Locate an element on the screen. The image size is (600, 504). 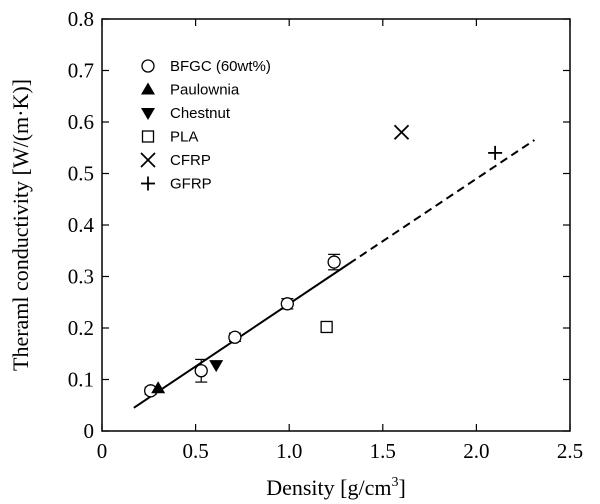
legend-label: Chestnut is located at coordinates (200, 113).